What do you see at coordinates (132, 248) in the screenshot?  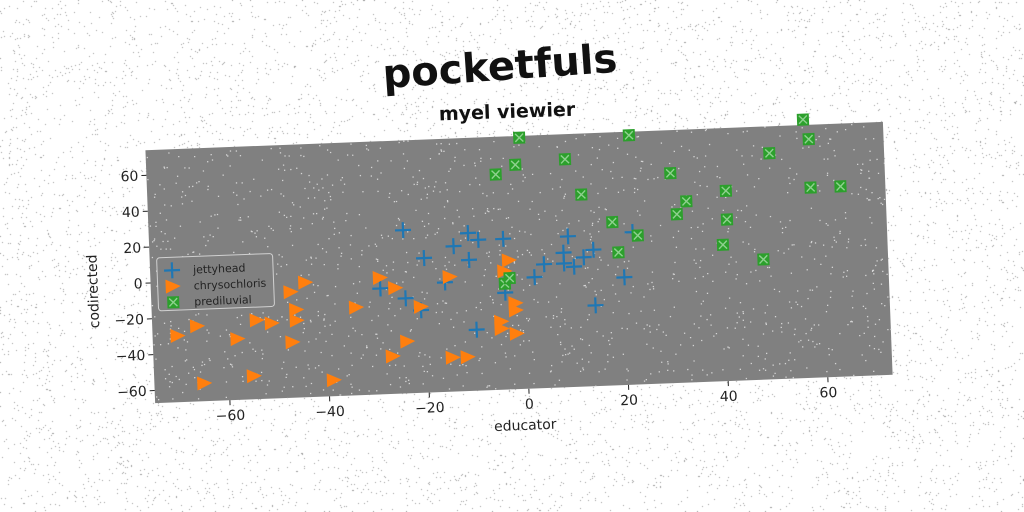 I see `y-tick-label: 20` at bounding box center [132, 248].